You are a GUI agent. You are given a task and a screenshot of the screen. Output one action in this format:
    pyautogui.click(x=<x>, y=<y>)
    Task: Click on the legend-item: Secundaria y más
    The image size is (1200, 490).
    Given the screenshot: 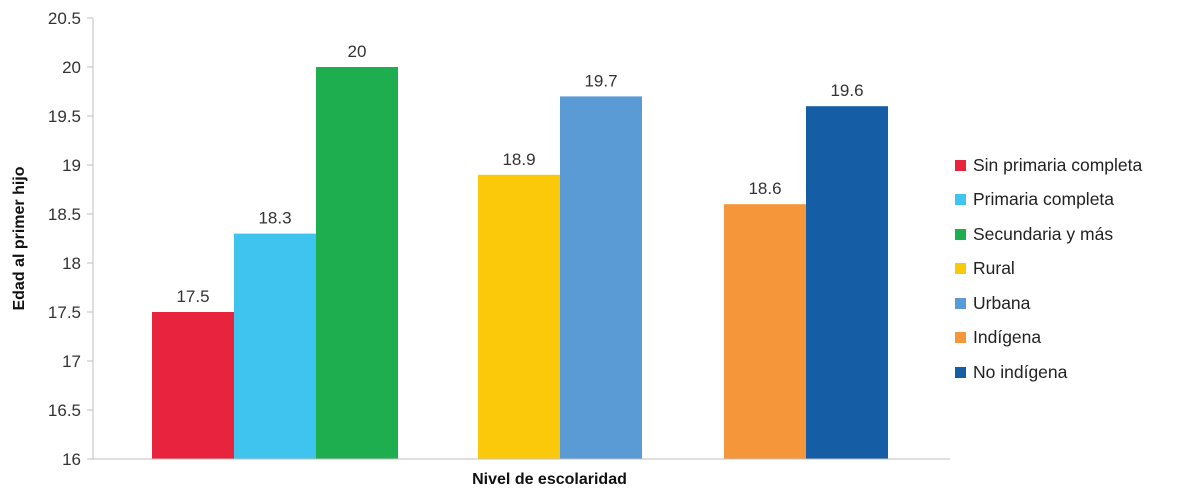 What is the action you would take?
    pyautogui.click(x=1048, y=234)
    